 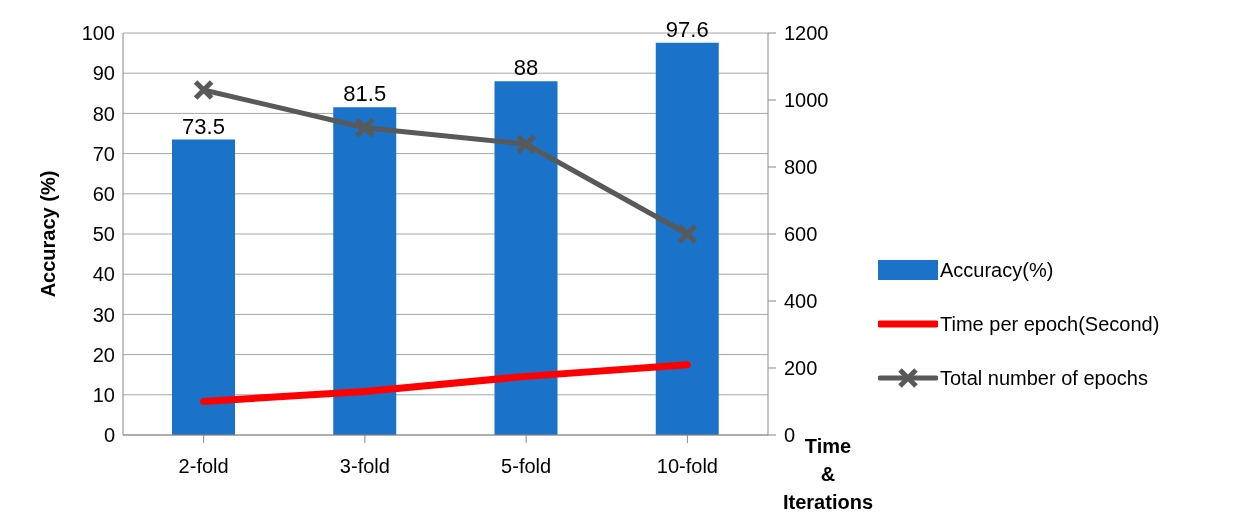 What do you see at coordinates (806, 100) in the screenshot?
I see `y2-tick-label: 1000` at bounding box center [806, 100].